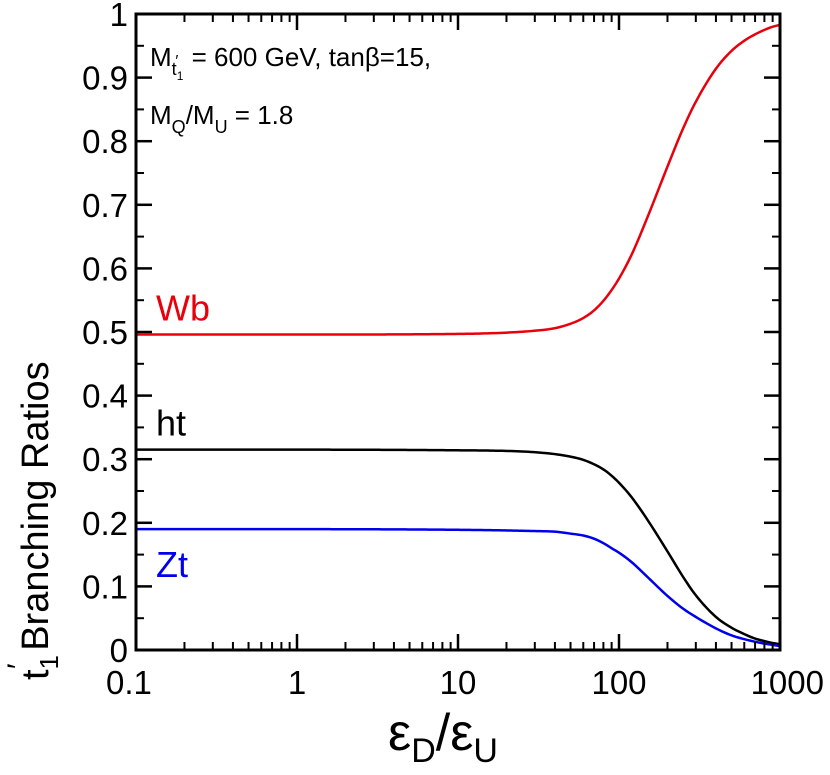  What do you see at coordinates (105, 332) in the screenshot?
I see `y-tick-label-0-5: 0.5` at bounding box center [105, 332].